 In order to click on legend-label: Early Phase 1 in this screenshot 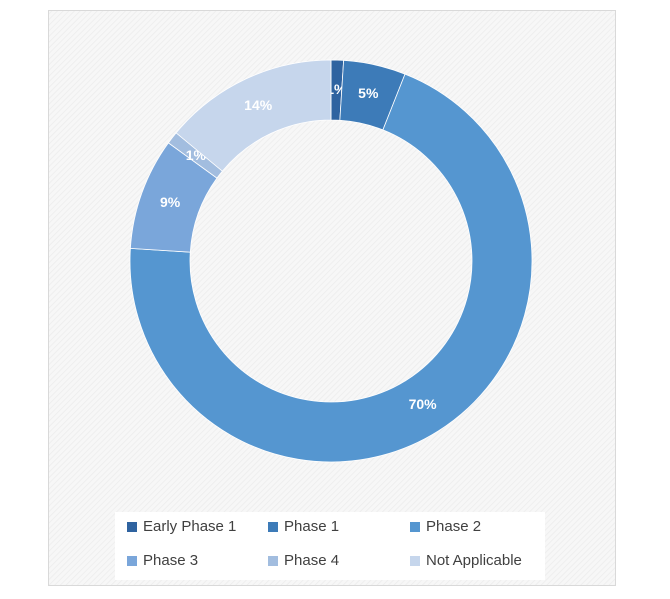, I will do `click(189, 526)`.